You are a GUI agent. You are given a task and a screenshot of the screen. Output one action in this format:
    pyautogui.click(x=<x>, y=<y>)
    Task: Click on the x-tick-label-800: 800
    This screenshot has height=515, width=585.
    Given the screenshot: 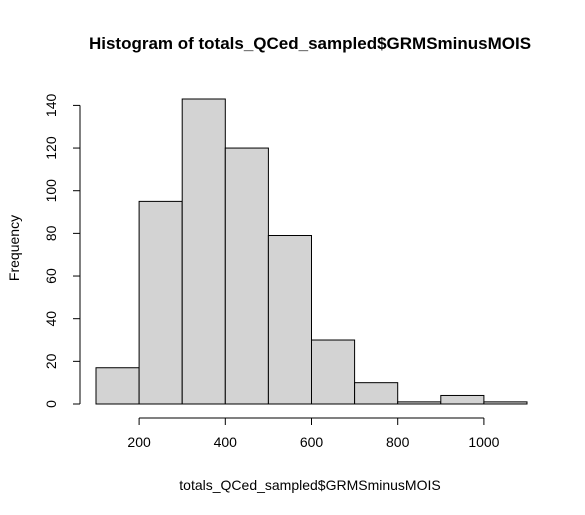 What is the action you would take?
    pyautogui.click(x=398, y=442)
    